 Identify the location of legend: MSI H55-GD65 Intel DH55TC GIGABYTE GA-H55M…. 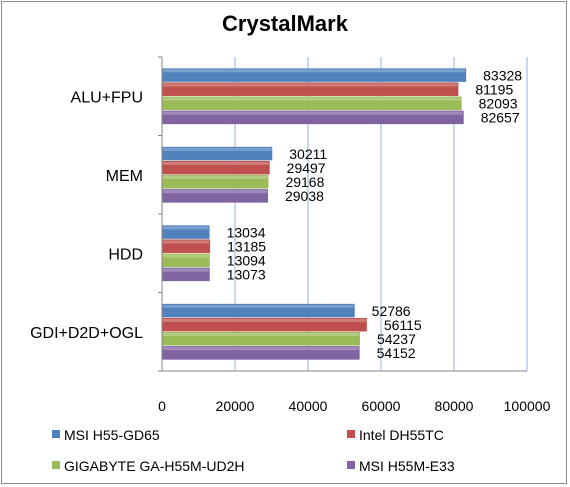
(253, 450).